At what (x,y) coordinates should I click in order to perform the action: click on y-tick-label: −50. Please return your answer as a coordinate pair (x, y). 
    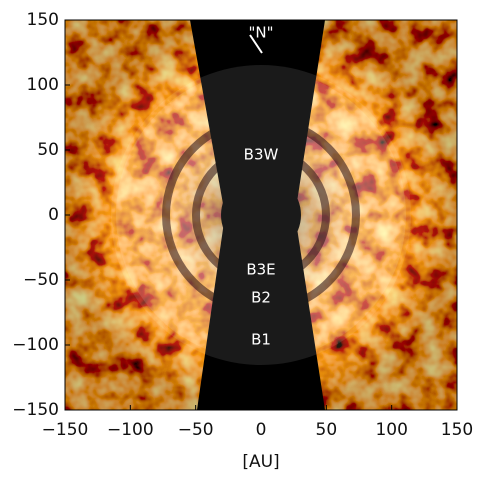
    Looking at the image, I should click on (41, 280).